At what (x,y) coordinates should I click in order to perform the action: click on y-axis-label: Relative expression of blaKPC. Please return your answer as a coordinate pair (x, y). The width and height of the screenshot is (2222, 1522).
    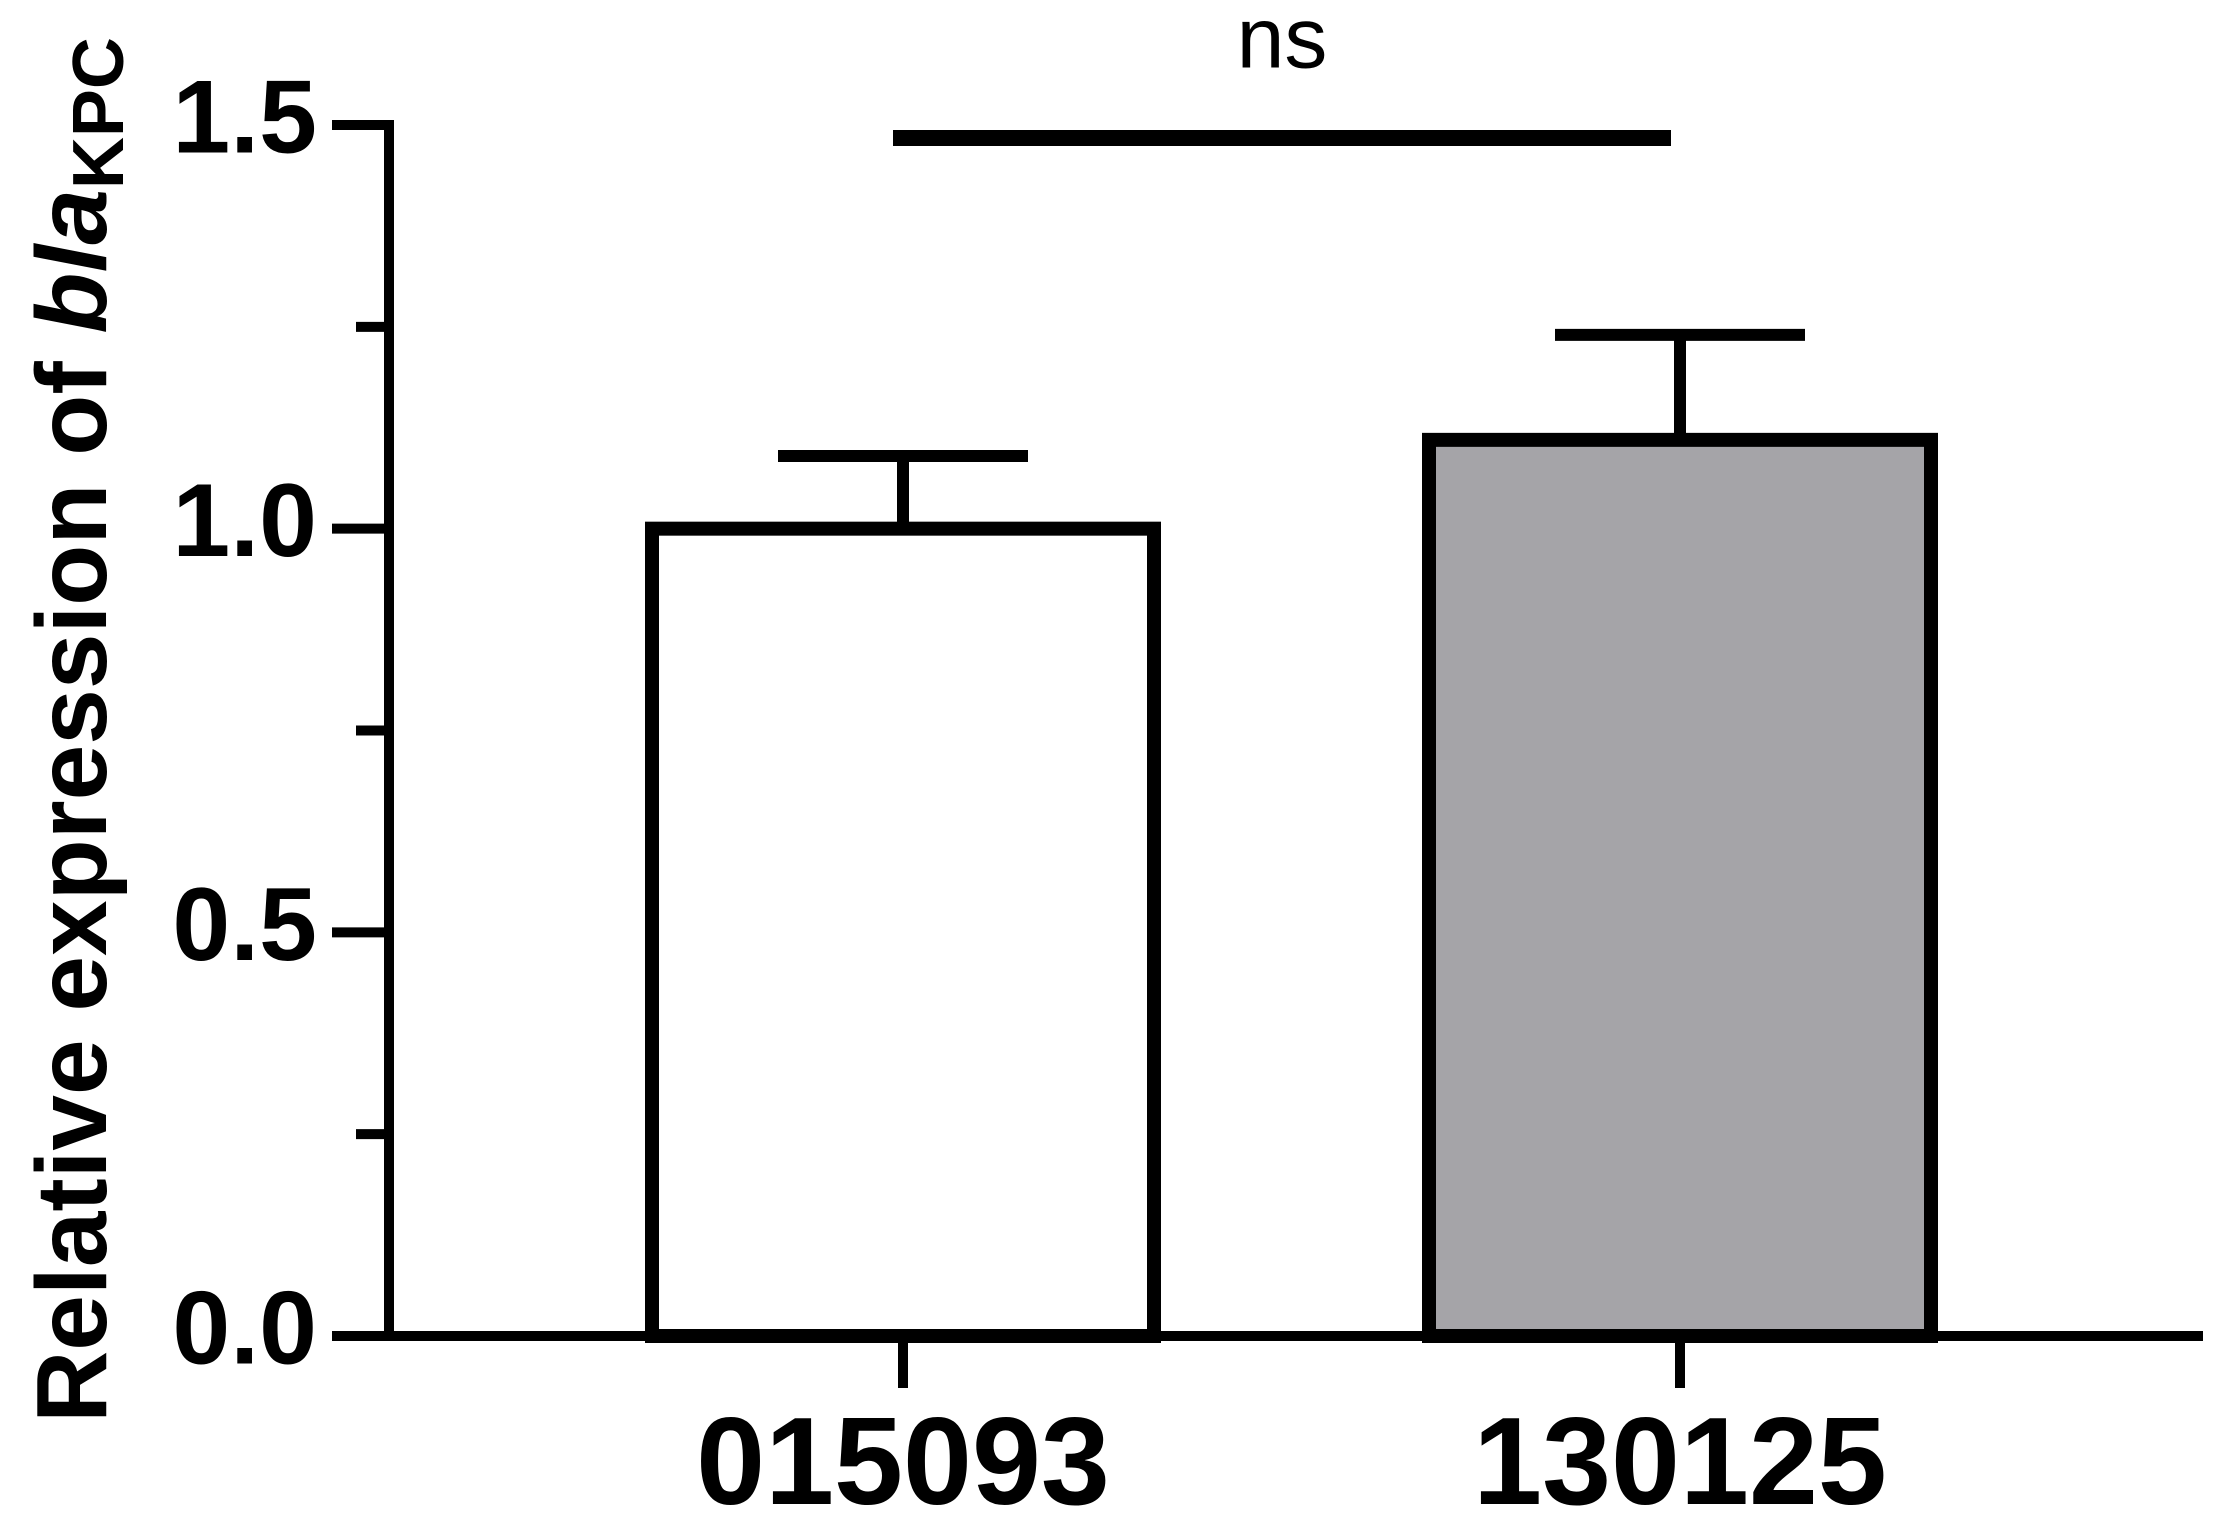
    Looking at the image, I should click on (77, 730).